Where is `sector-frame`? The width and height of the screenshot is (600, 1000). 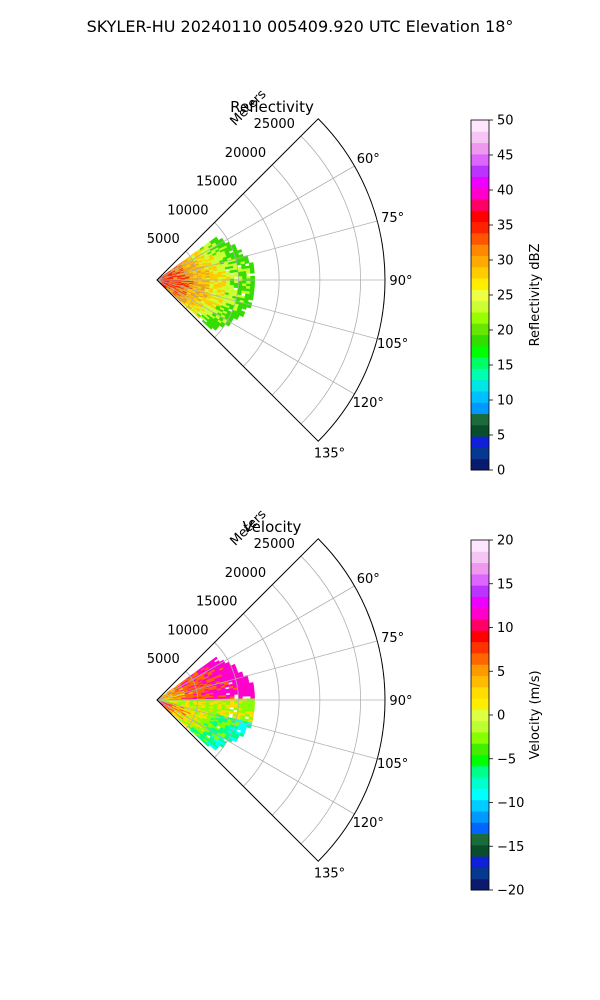
sector-frame is located at coordinates (271, 700).